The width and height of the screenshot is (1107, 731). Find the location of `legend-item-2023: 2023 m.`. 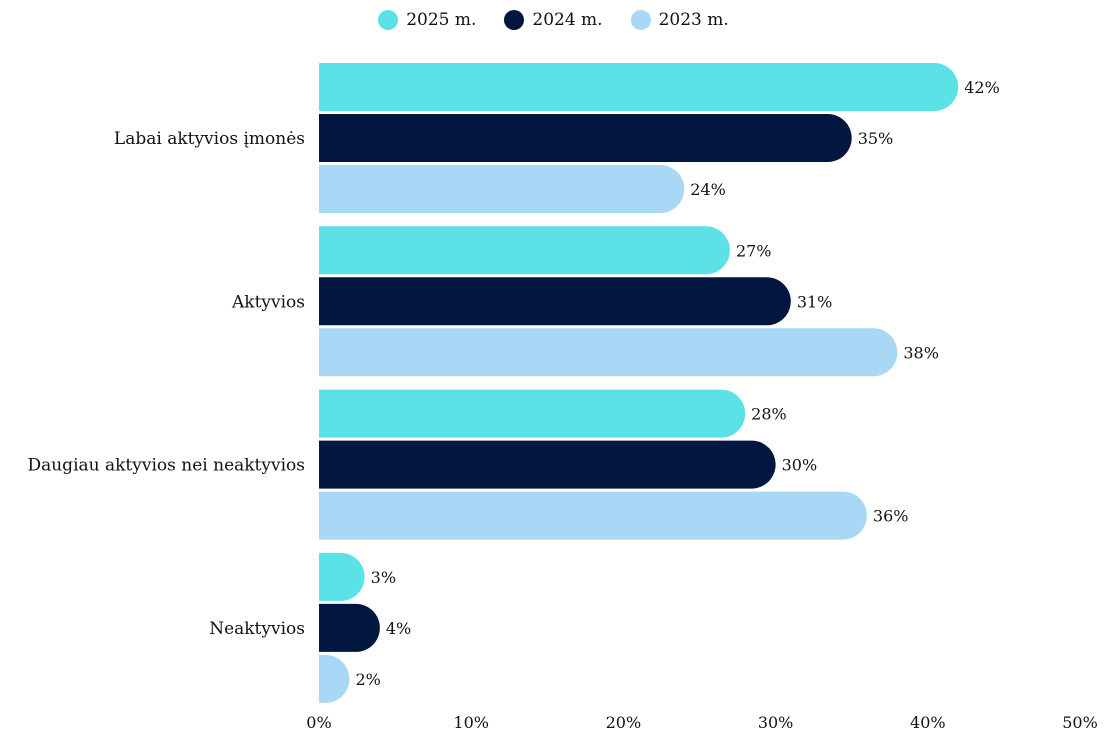

legend-item-2023: 2023 m. is located at coordinates (679, 20).